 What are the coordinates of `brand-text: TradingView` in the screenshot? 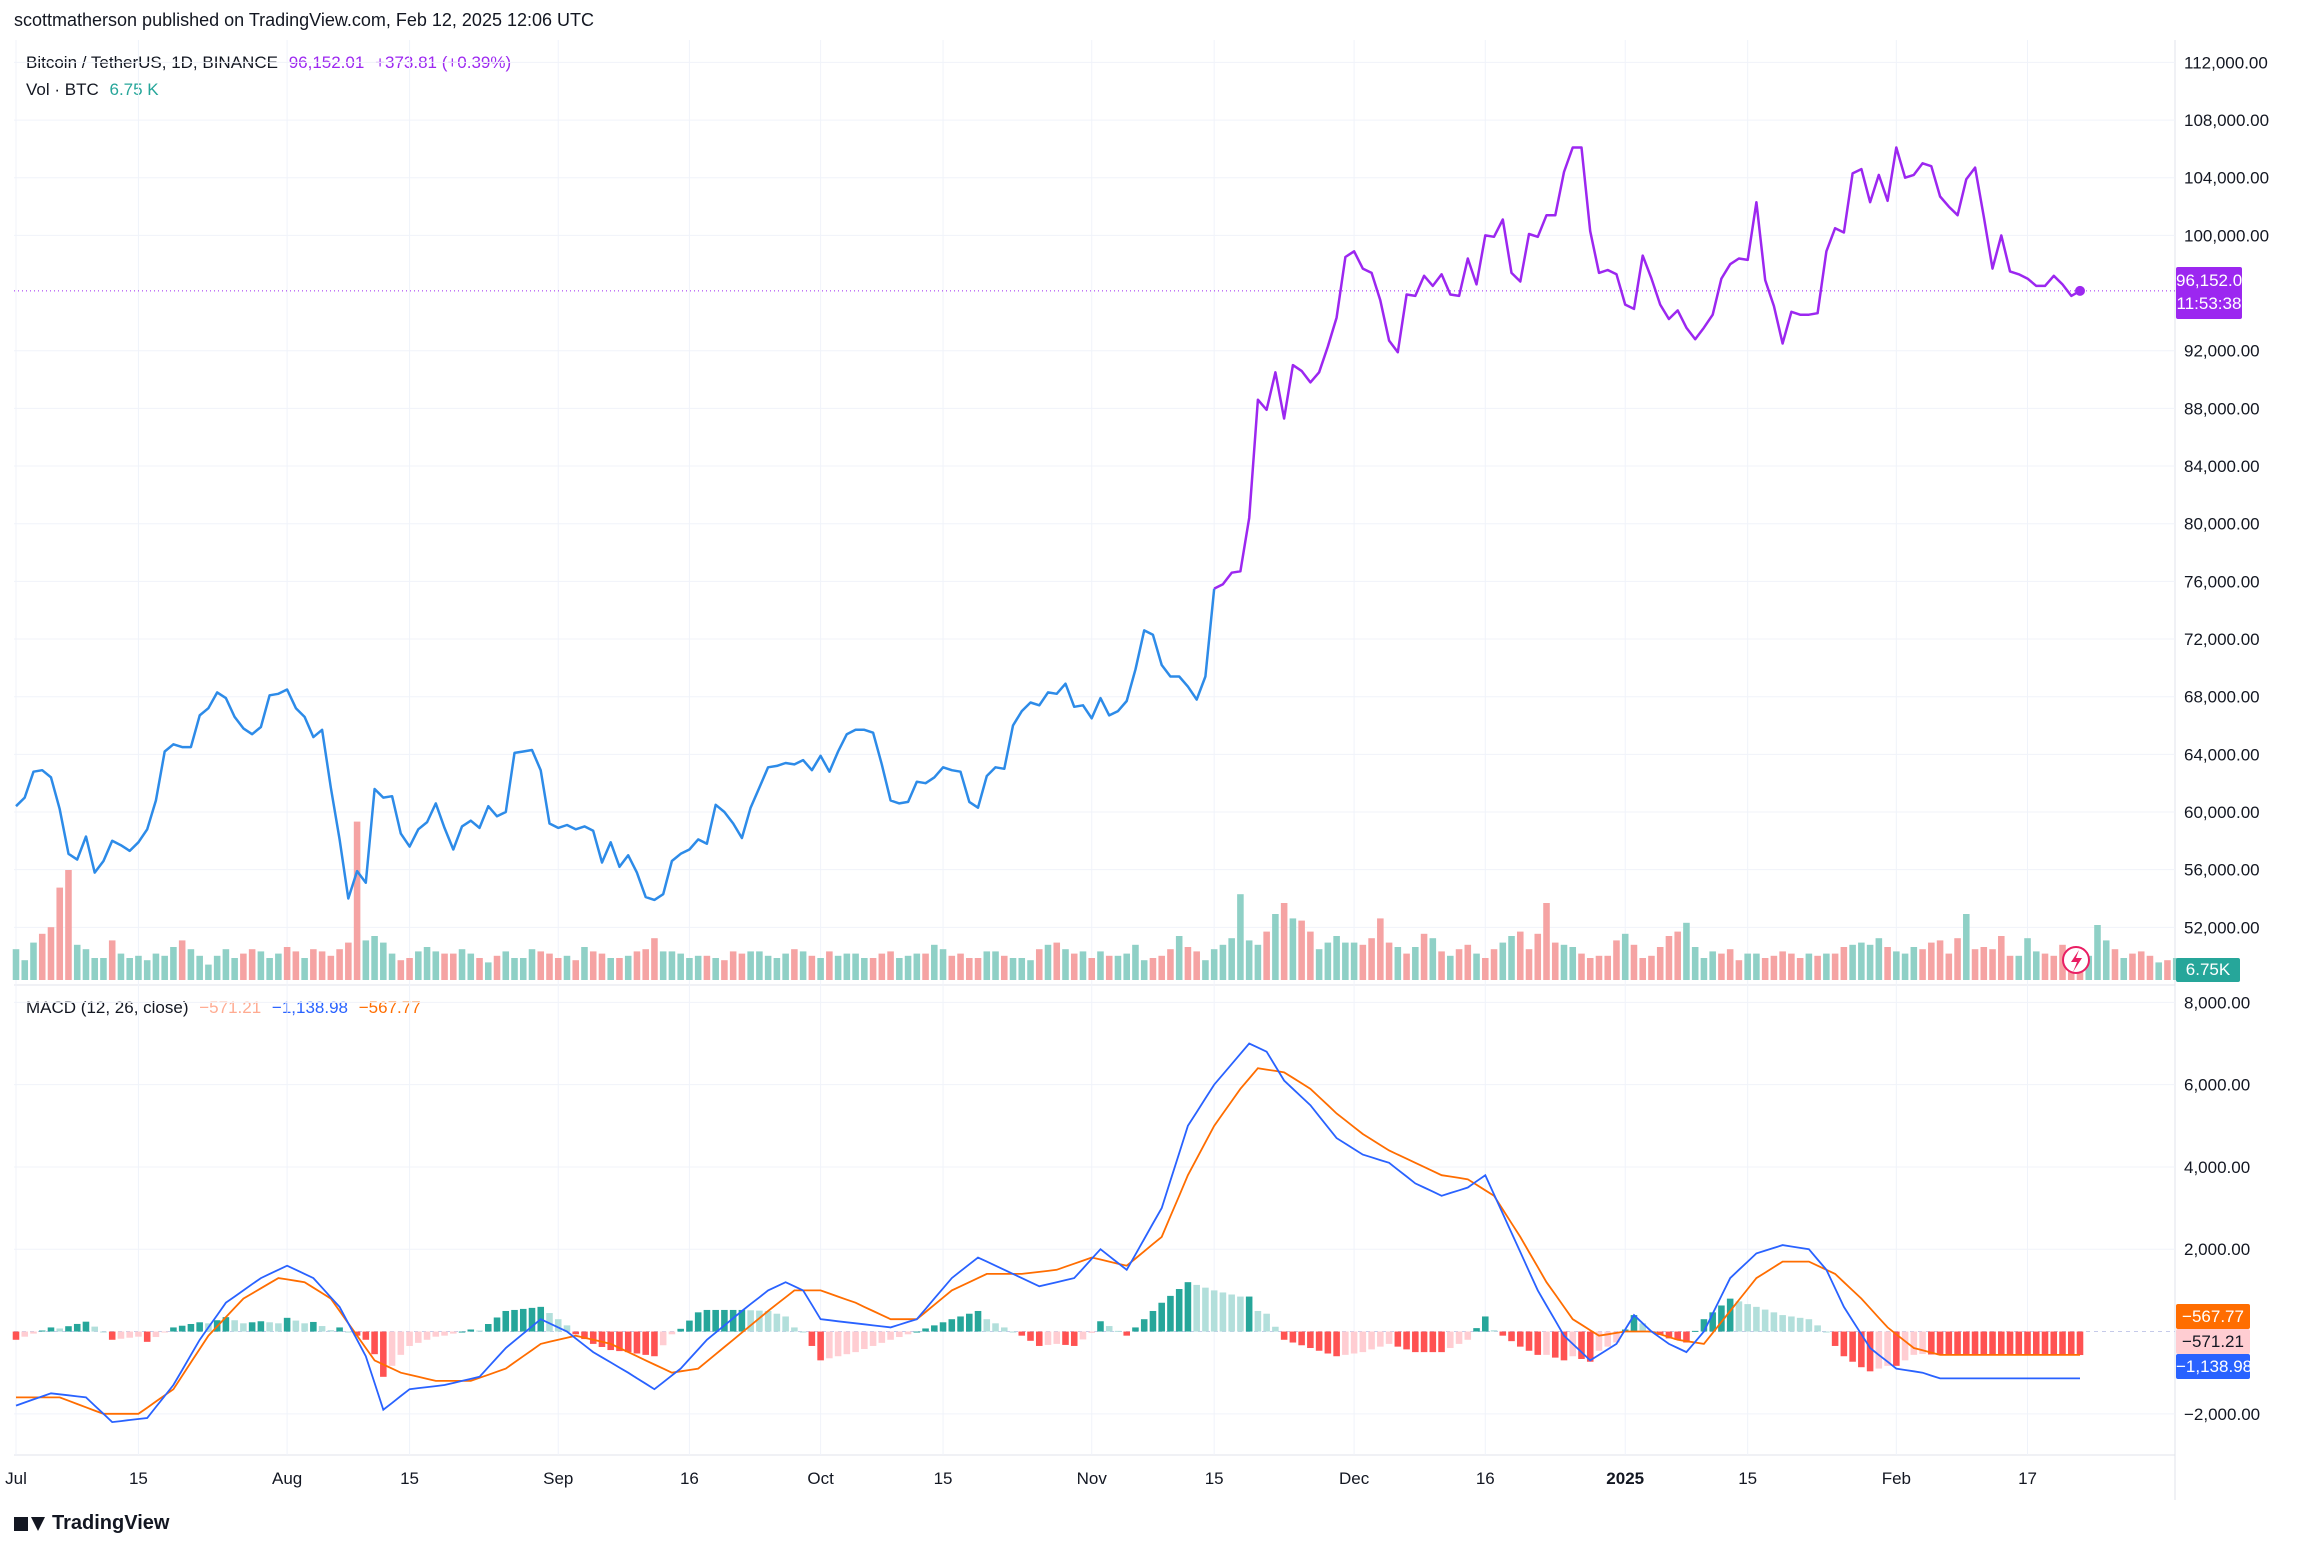 It's located at (111, 1523).